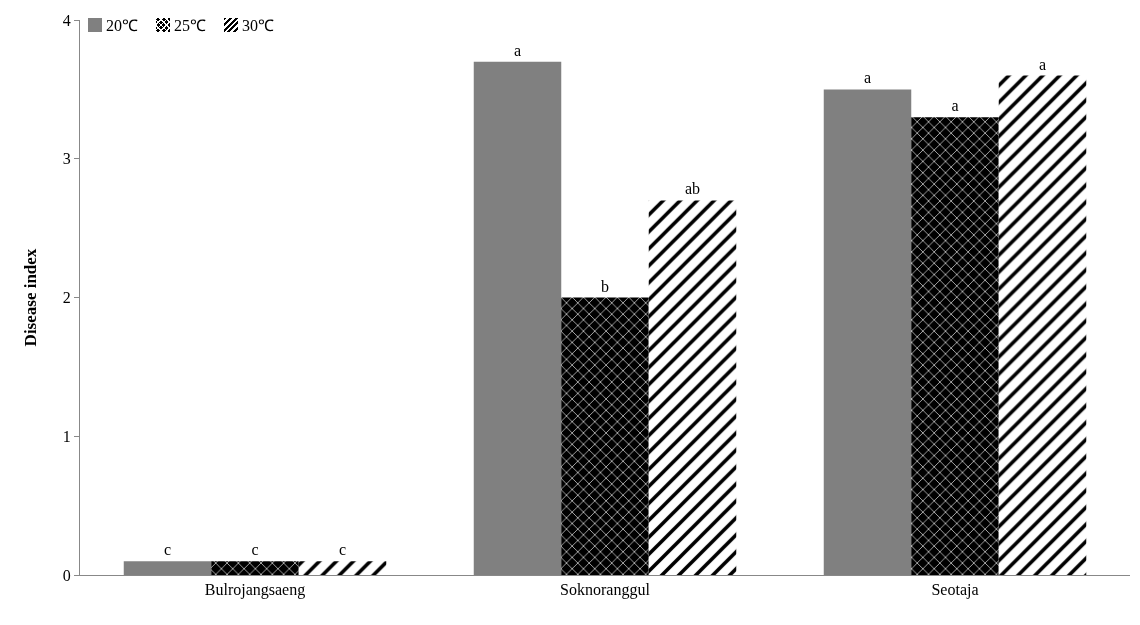  What do you see at coordinates (258, 26) in the screenshot?
I see `legend-label: 30℃` at bounding box center [258, 26].